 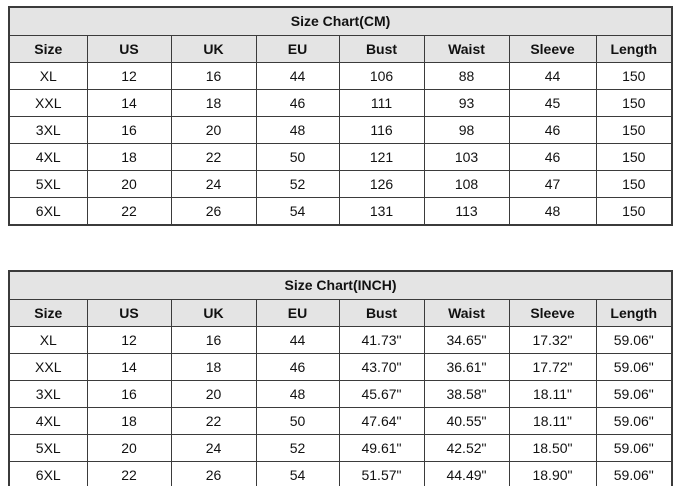 I want to click on table-row: XL 12 16 44 106 88 44 150, so click(x=340, y=76).